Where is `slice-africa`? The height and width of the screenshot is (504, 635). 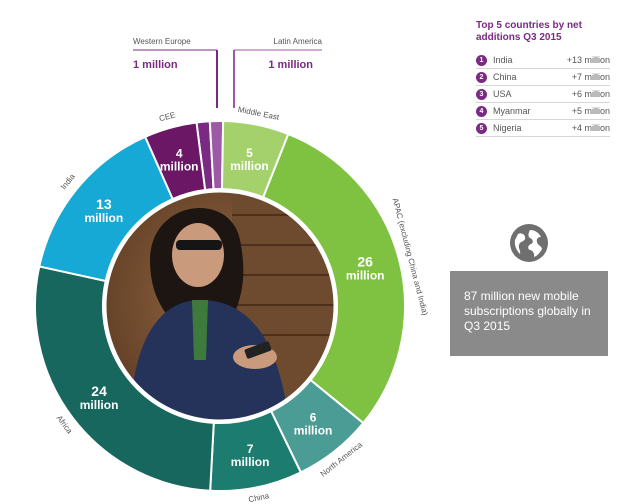
slice-africa is located at coordinates (124, 378).